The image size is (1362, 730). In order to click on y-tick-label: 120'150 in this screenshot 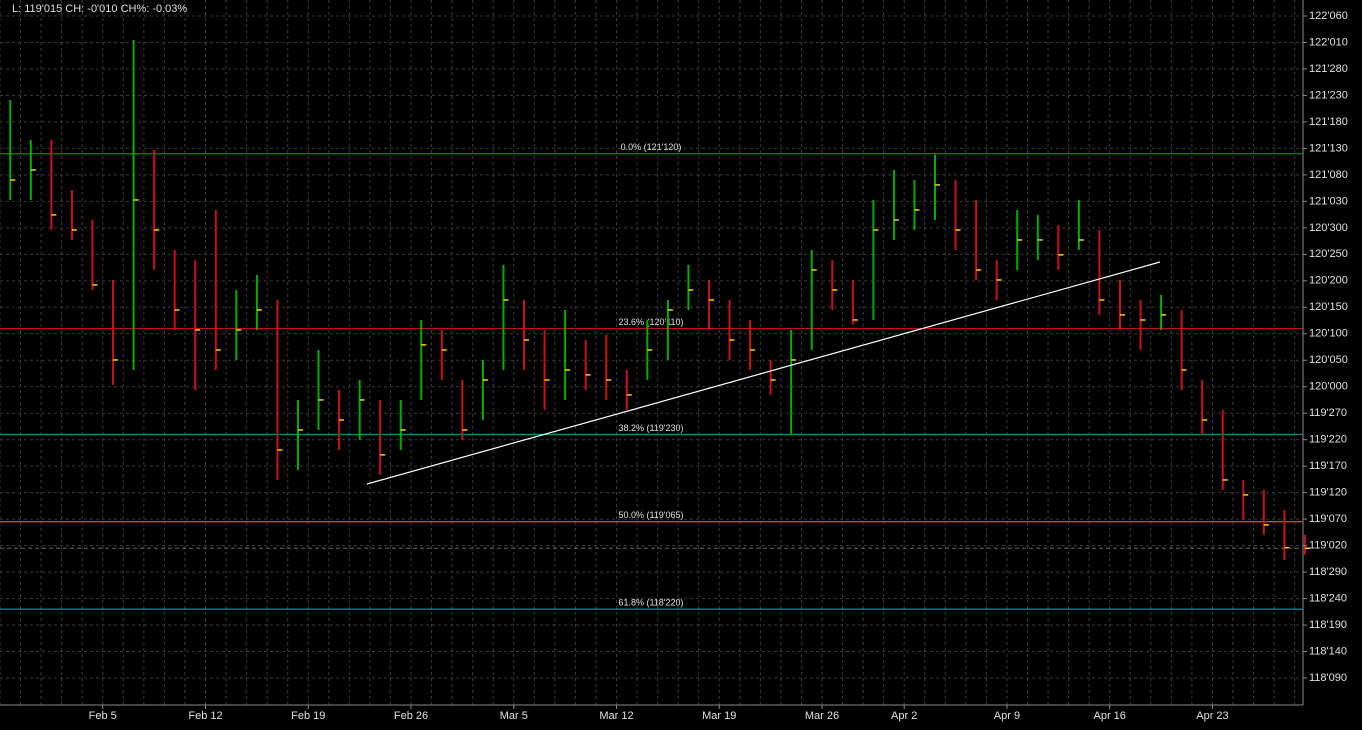, I will do `click(1328, 307)`.